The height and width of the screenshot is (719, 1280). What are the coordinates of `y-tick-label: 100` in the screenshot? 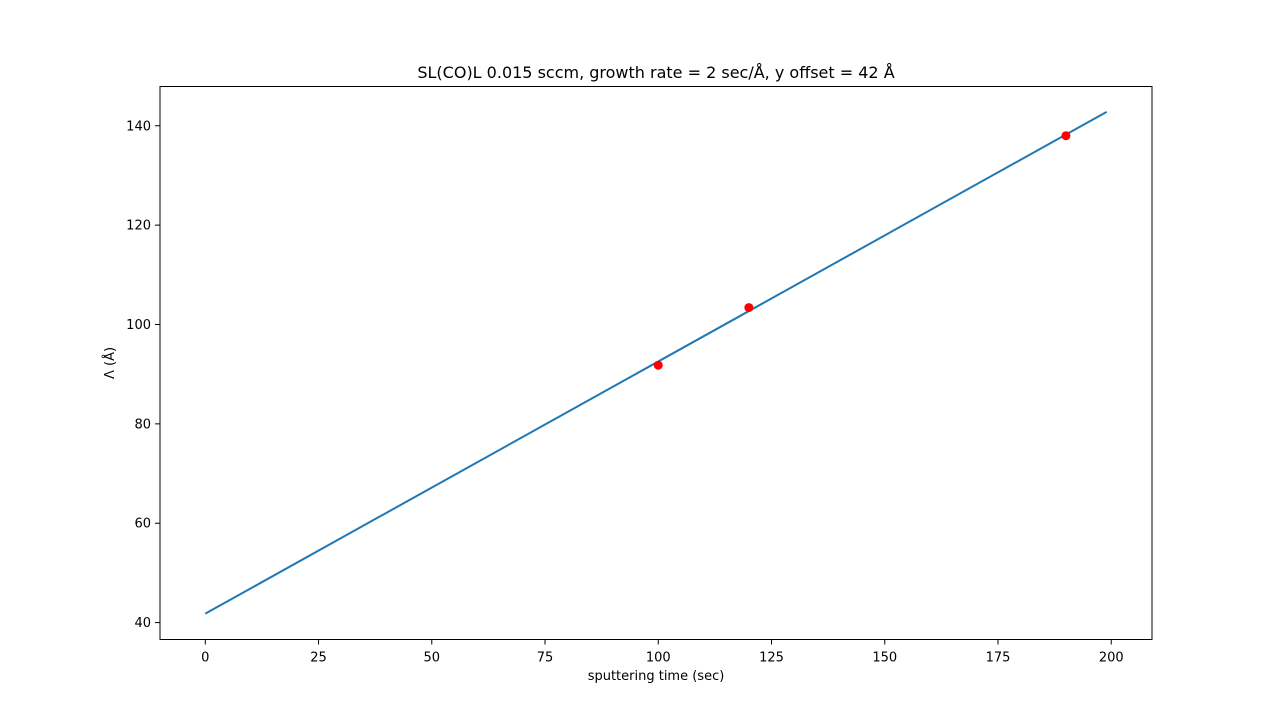 It's located at (138, 325).